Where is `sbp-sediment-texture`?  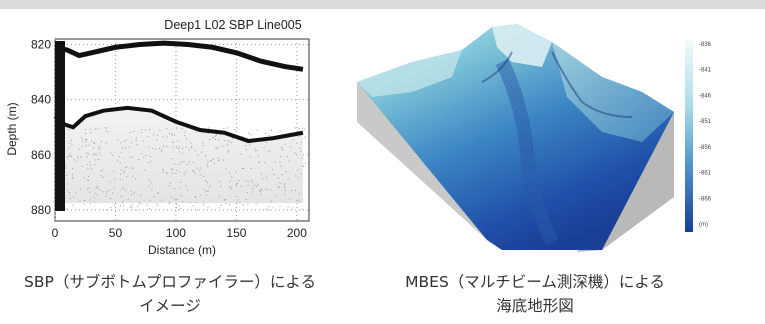 sbp-sediment-texture is located at coordinates (185, 169).